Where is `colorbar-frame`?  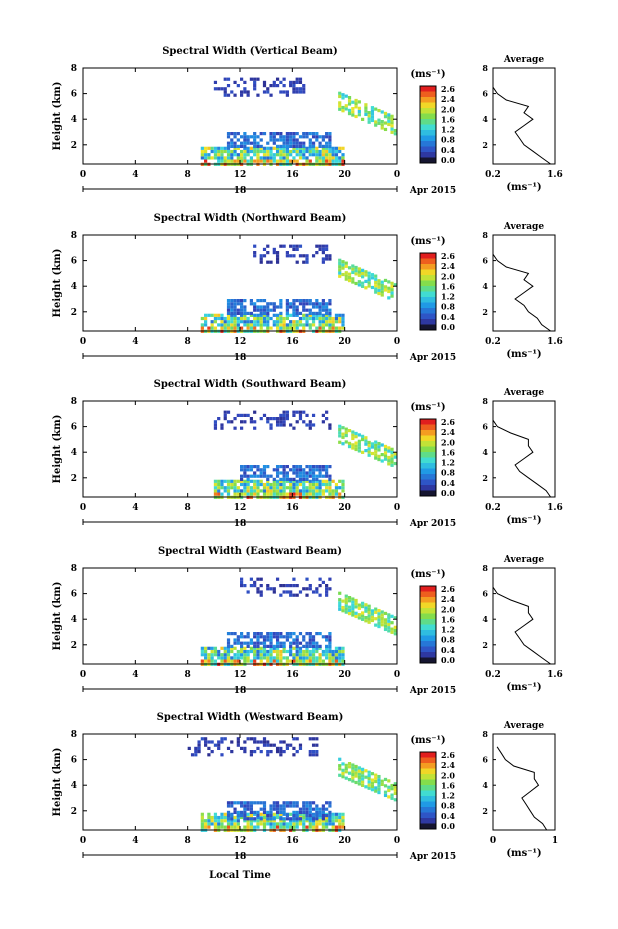 colorbar-frame is located at coordinates (428, 457).